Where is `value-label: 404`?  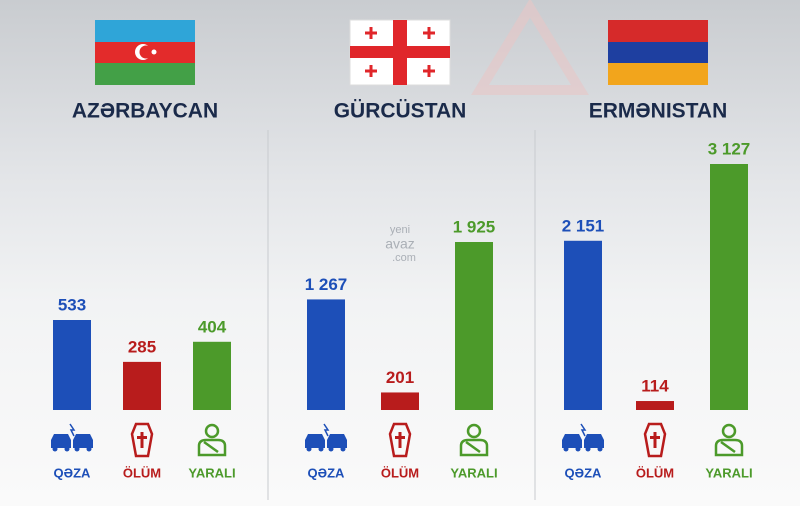
value-label: 404 is located at coordinates (212, 326).